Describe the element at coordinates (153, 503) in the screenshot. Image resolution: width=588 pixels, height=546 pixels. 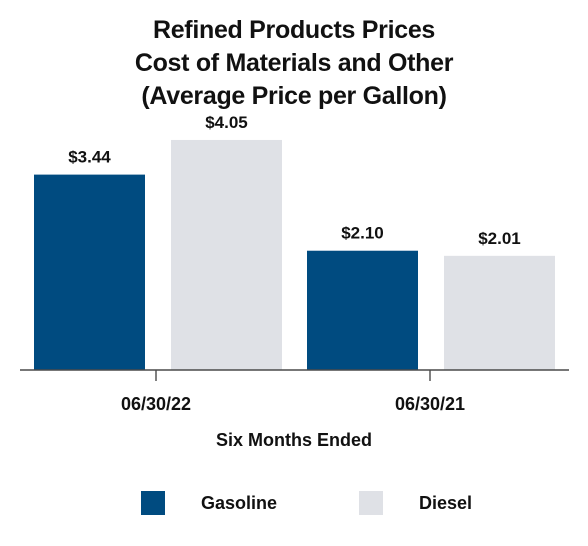
I see `legend-swatch-gasoline` at that location.